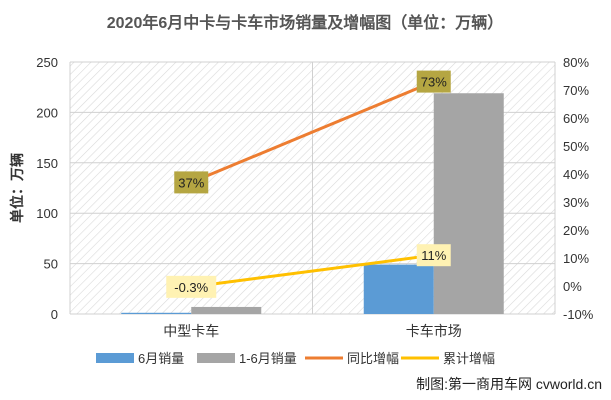 This screenshot has width=611, height=400. I want to click on y2-tick-label: 40%, so click(576, 174).